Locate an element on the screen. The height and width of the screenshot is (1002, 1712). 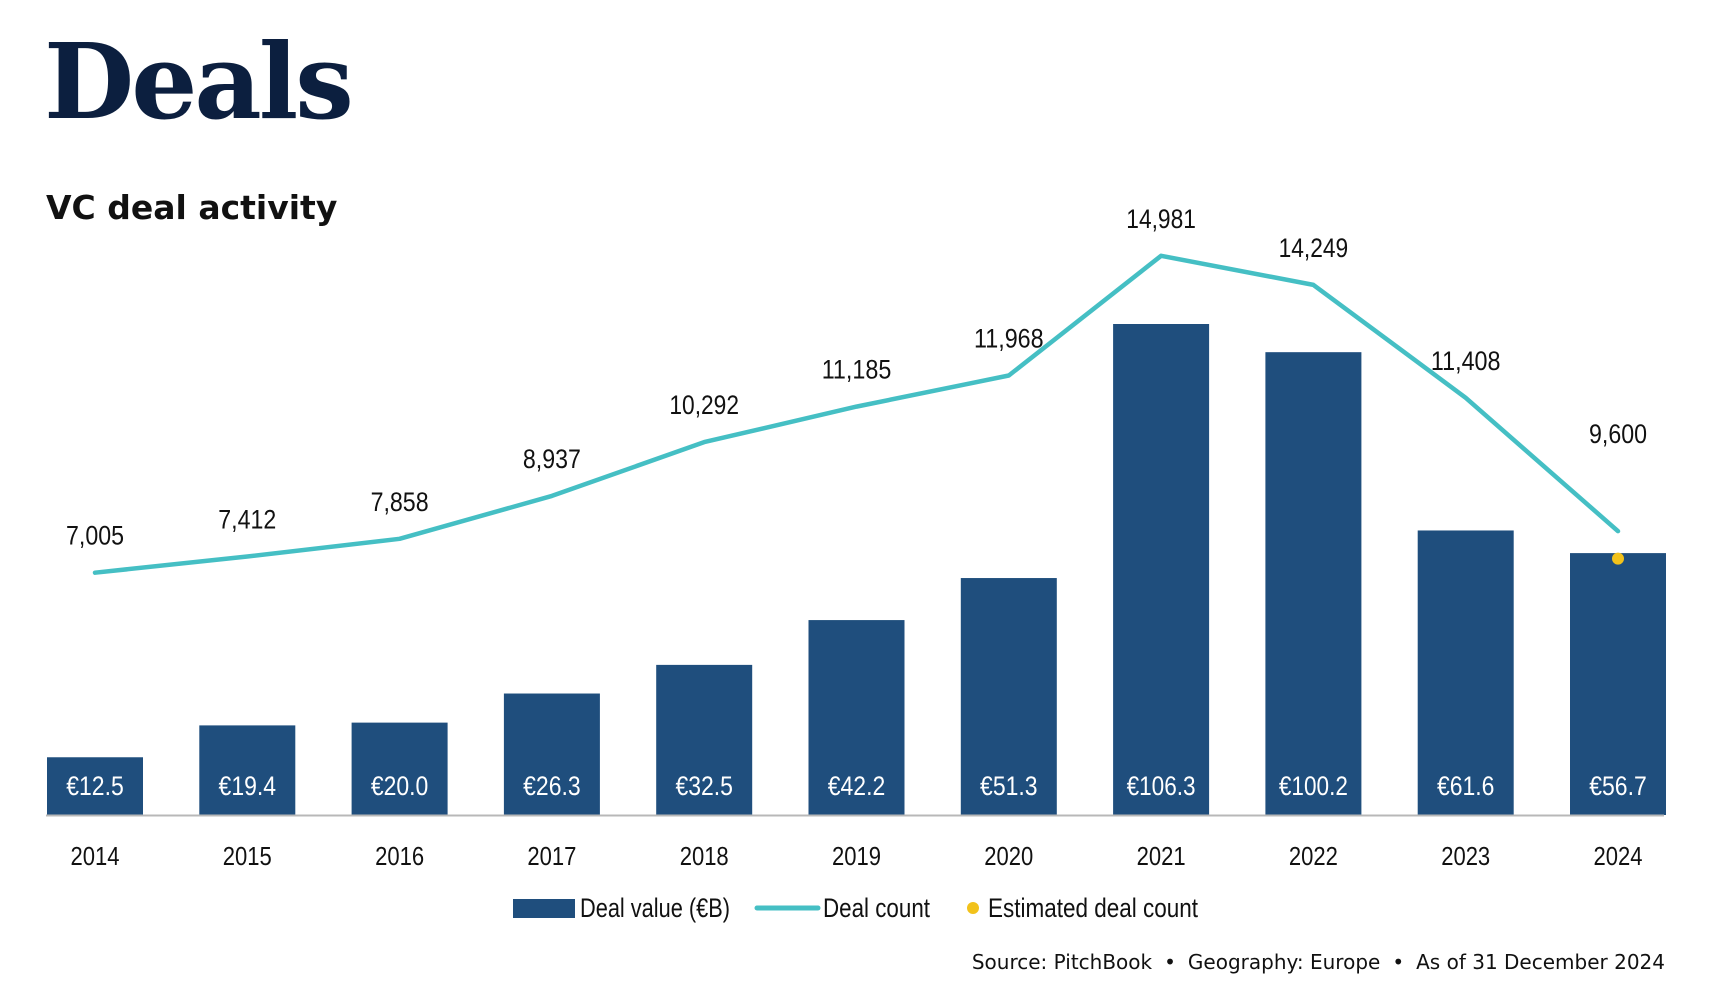
x-tick-label: 2018 is located at coordinates (704, 856).